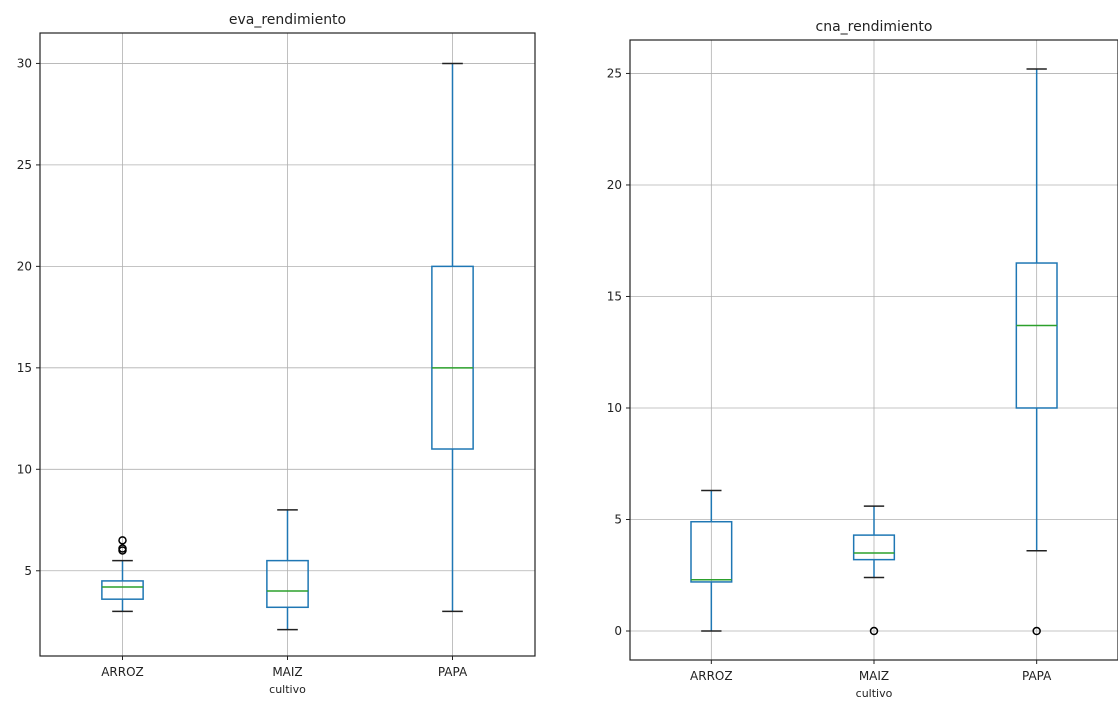 The image size is (1118, 706). I want to click on y-tick-label: 0, so click(618, 631).